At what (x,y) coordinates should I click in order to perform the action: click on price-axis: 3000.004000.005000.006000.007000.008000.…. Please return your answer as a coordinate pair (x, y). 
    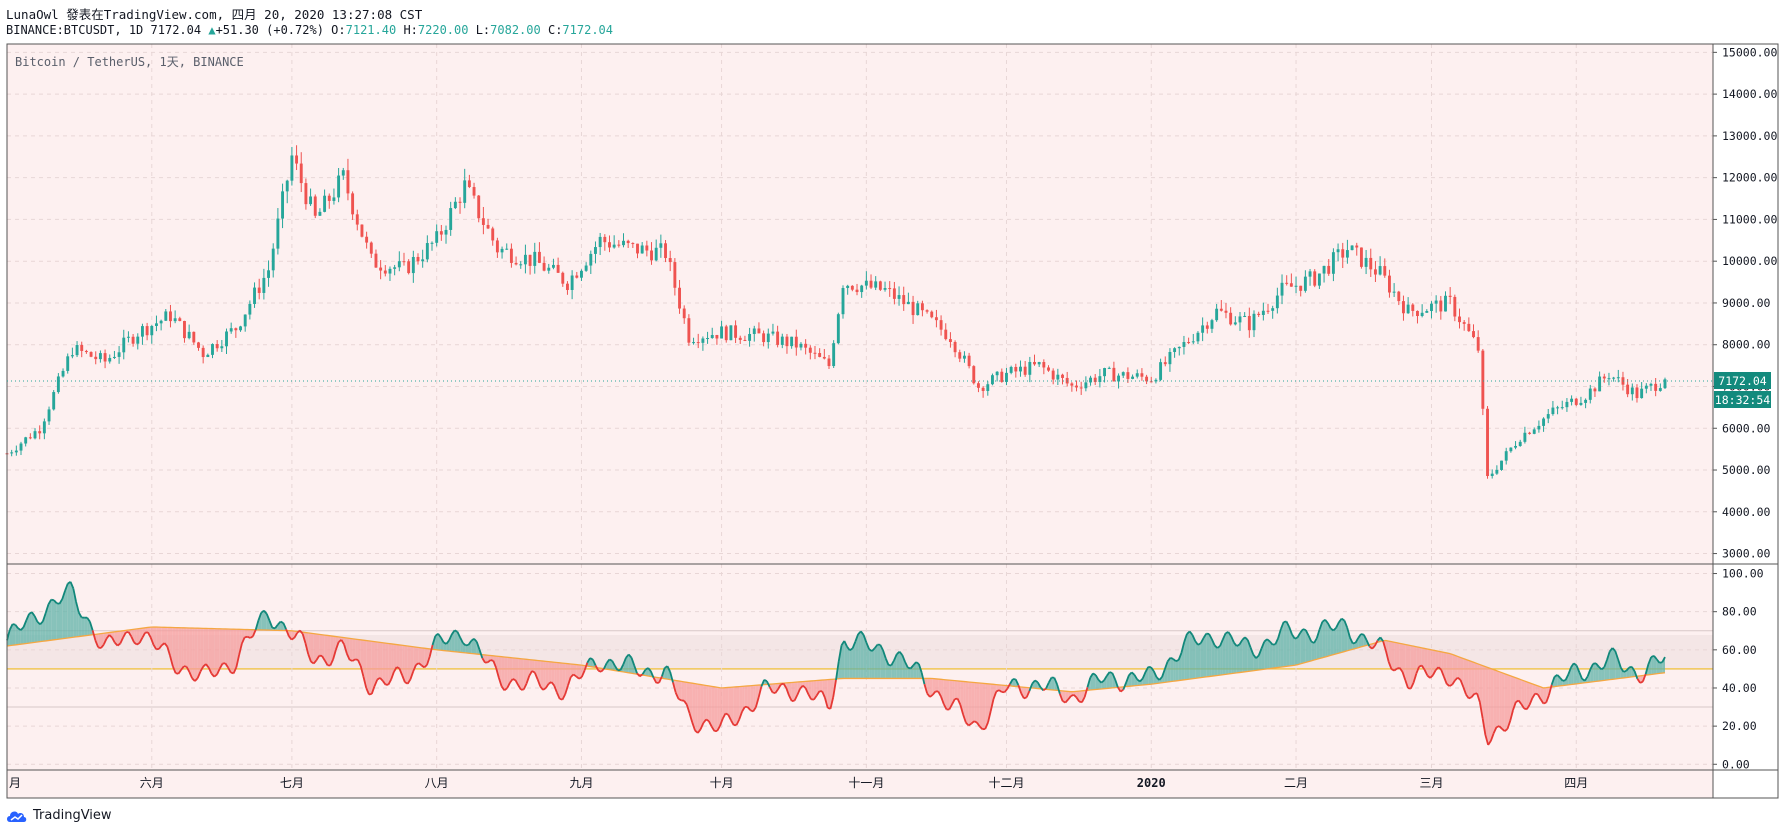
    Looking at the image, I should click on (1745, 303).